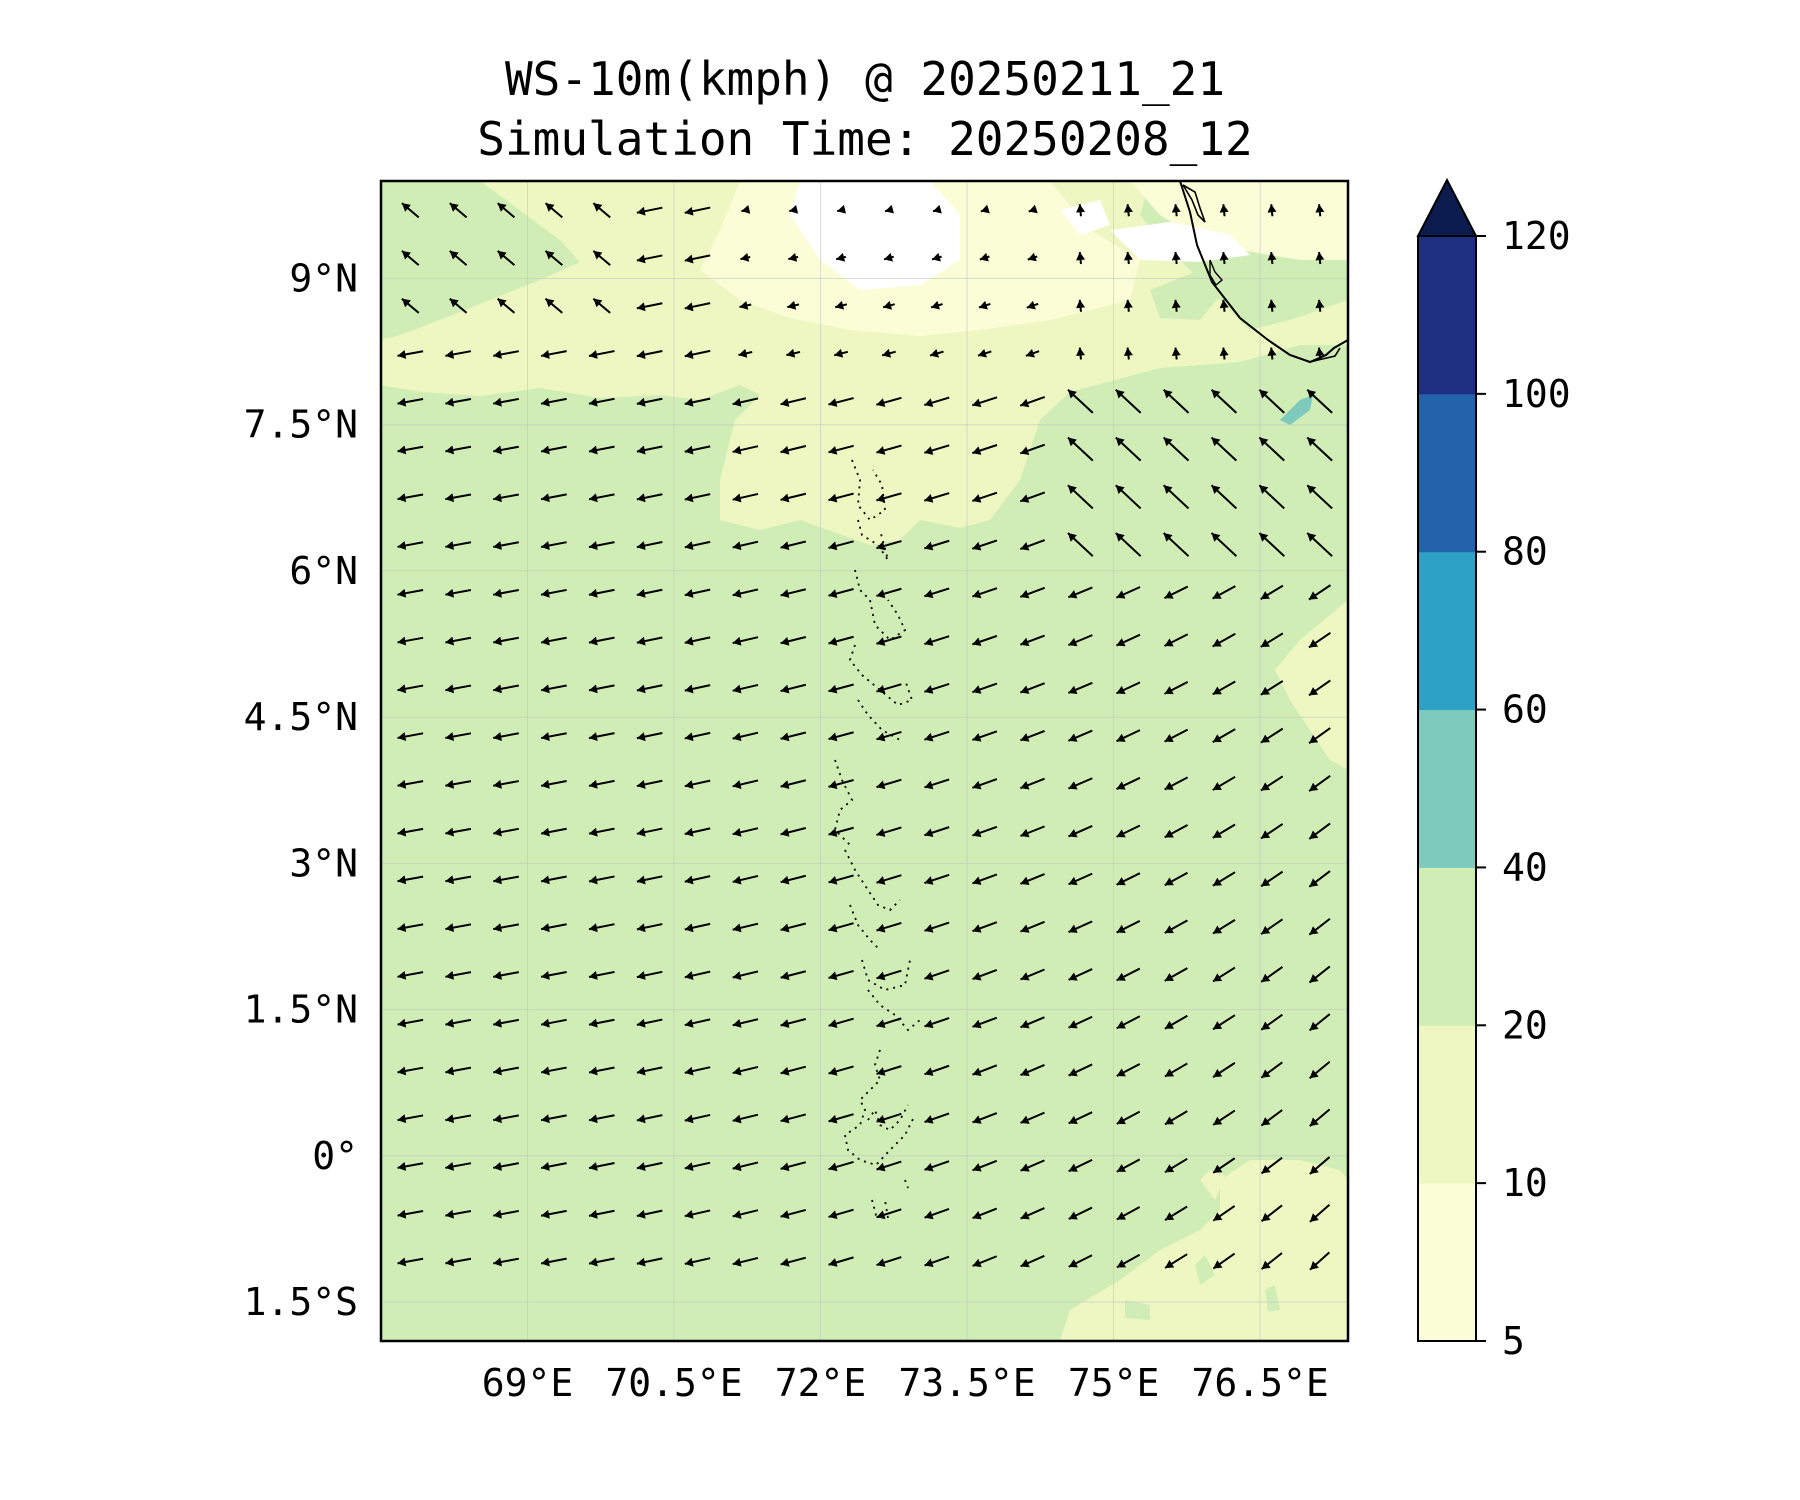  I want to click on coastline-kerala-backwater, so click(1216, 273).